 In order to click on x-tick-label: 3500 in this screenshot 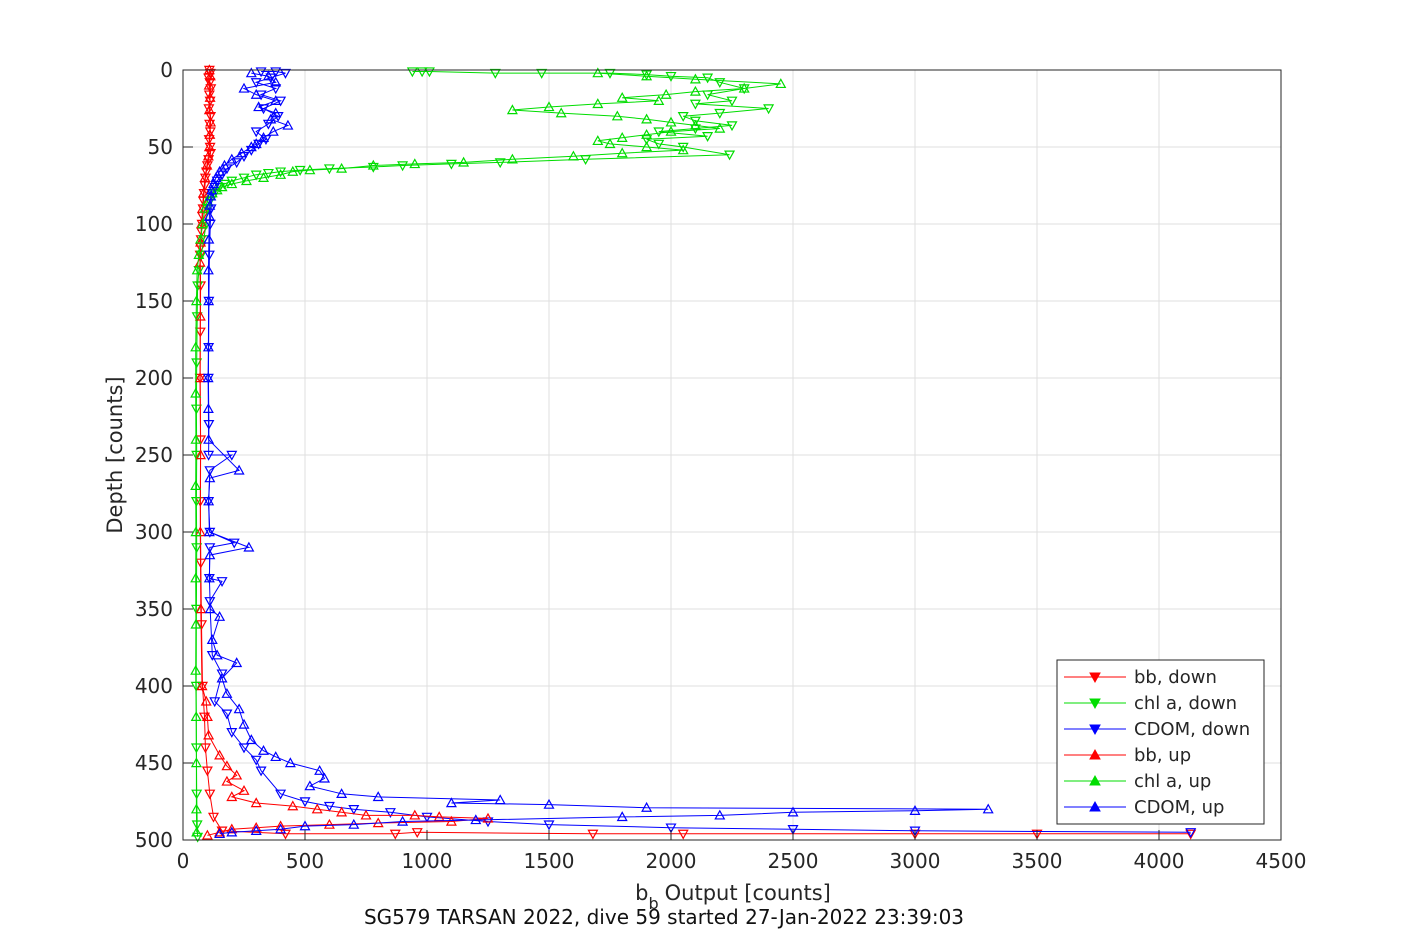, I will do `click(1037, 861)`.